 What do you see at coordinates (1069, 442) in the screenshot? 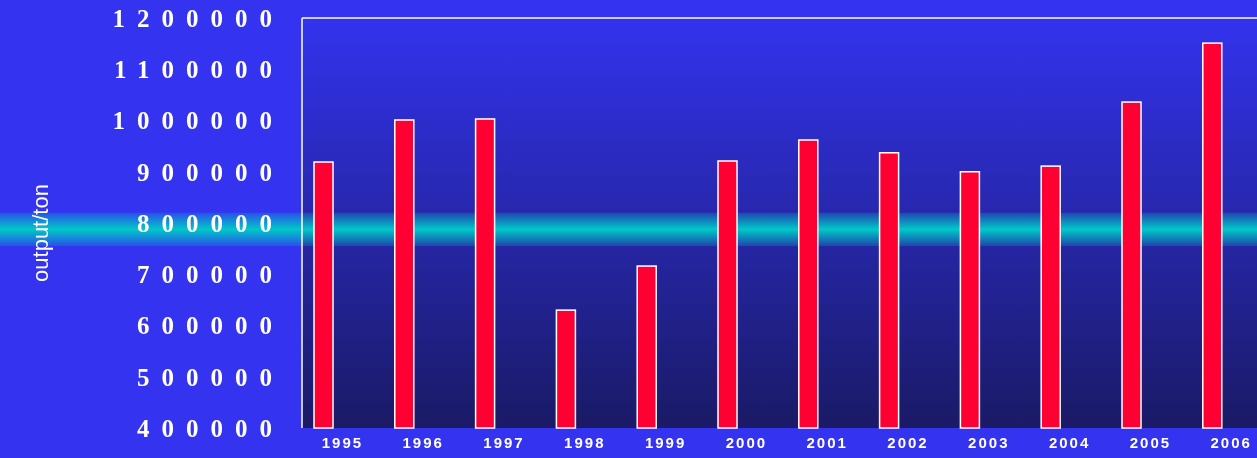
I see `x-tick-label: 2004` at bounding box center [1069, 442].